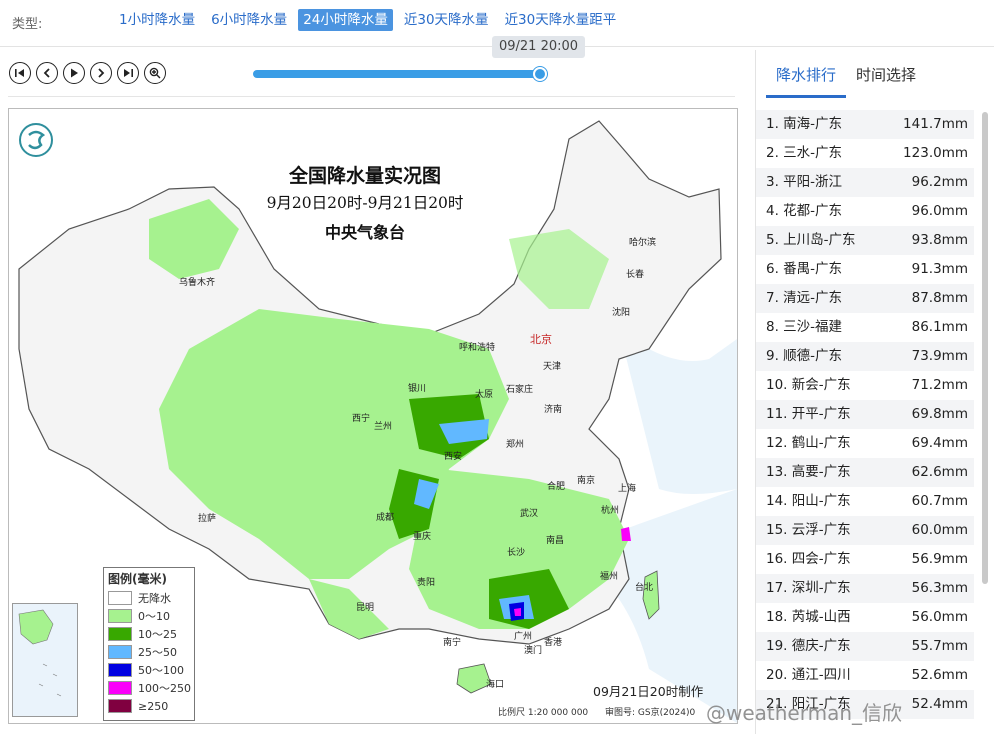 The width and height of the screenshot is (994, 734). Describe the element at coordinates (865, 501) in the screenshot. I see `ranking-row: 14. 阳山-广东 60.7mm` at that location.